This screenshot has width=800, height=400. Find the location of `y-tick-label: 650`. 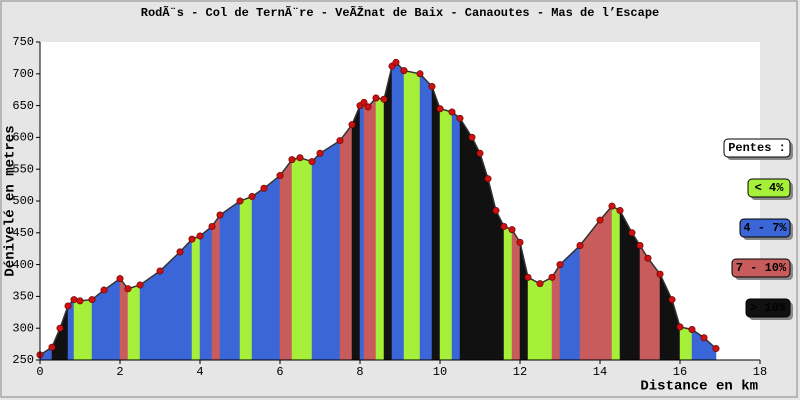

y-tick-label: 650 is located at coordinates (23, 106).